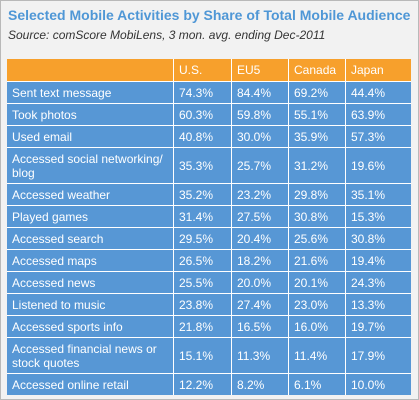  Describe the element at coordinates (317, 239) in the screenshot. I see `canada-cell: 25.6%` at that location.